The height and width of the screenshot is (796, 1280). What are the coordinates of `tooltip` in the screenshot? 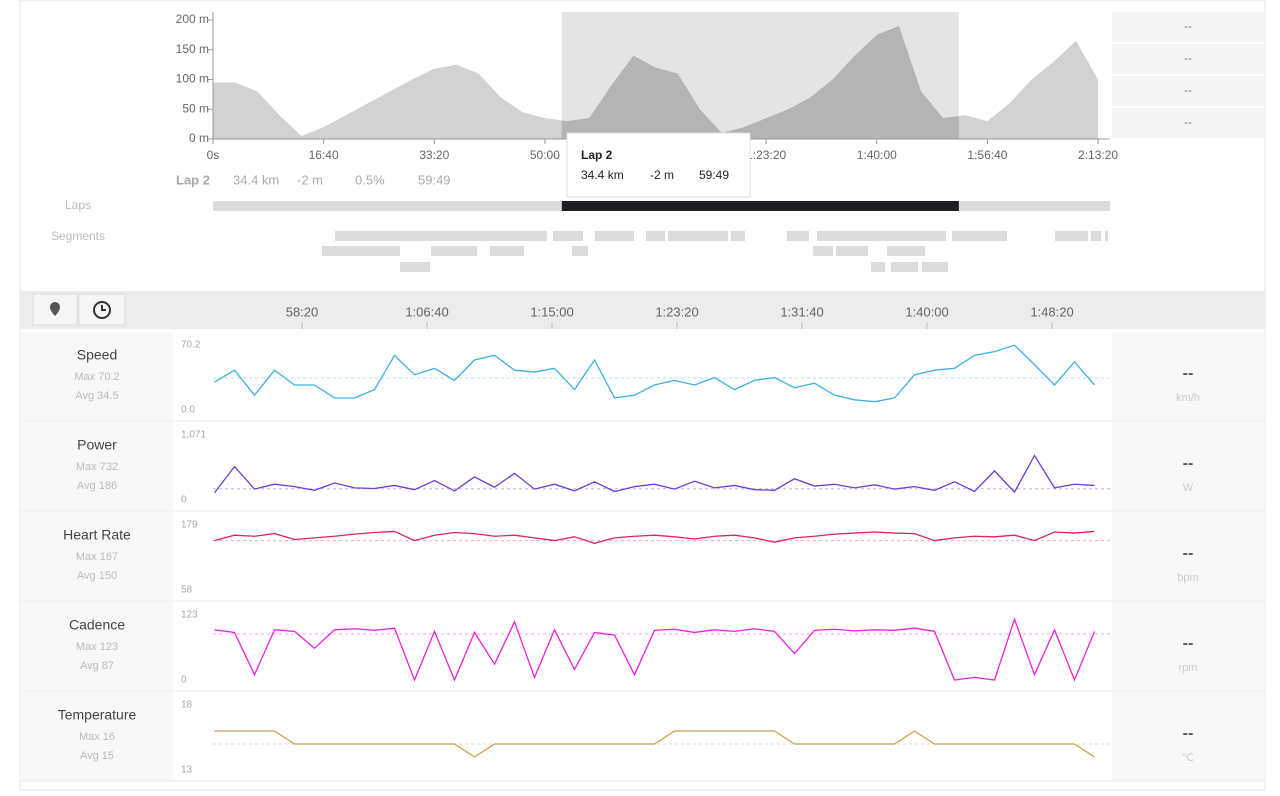 It's located at (658, 165).